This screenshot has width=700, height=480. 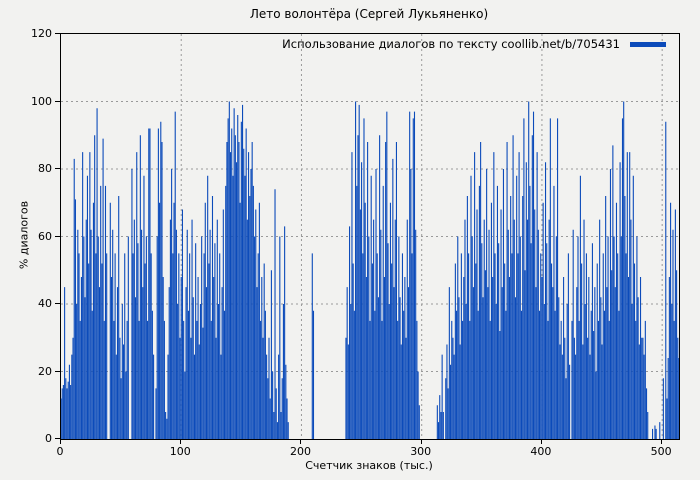 What do you see at coordinates (48, 438) in the screenshot?
I see `y-tick-label: 0` at bounding box center [48, 438].